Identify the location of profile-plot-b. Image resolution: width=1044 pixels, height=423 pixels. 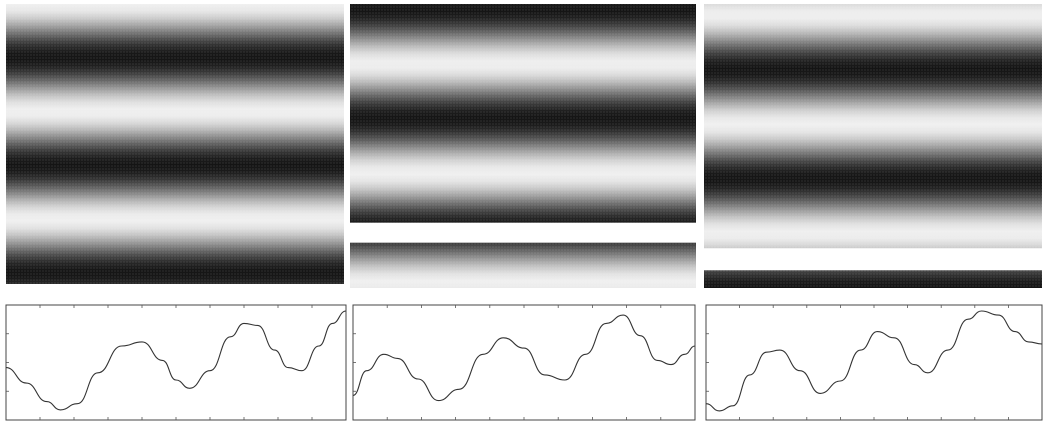
(524, 362).